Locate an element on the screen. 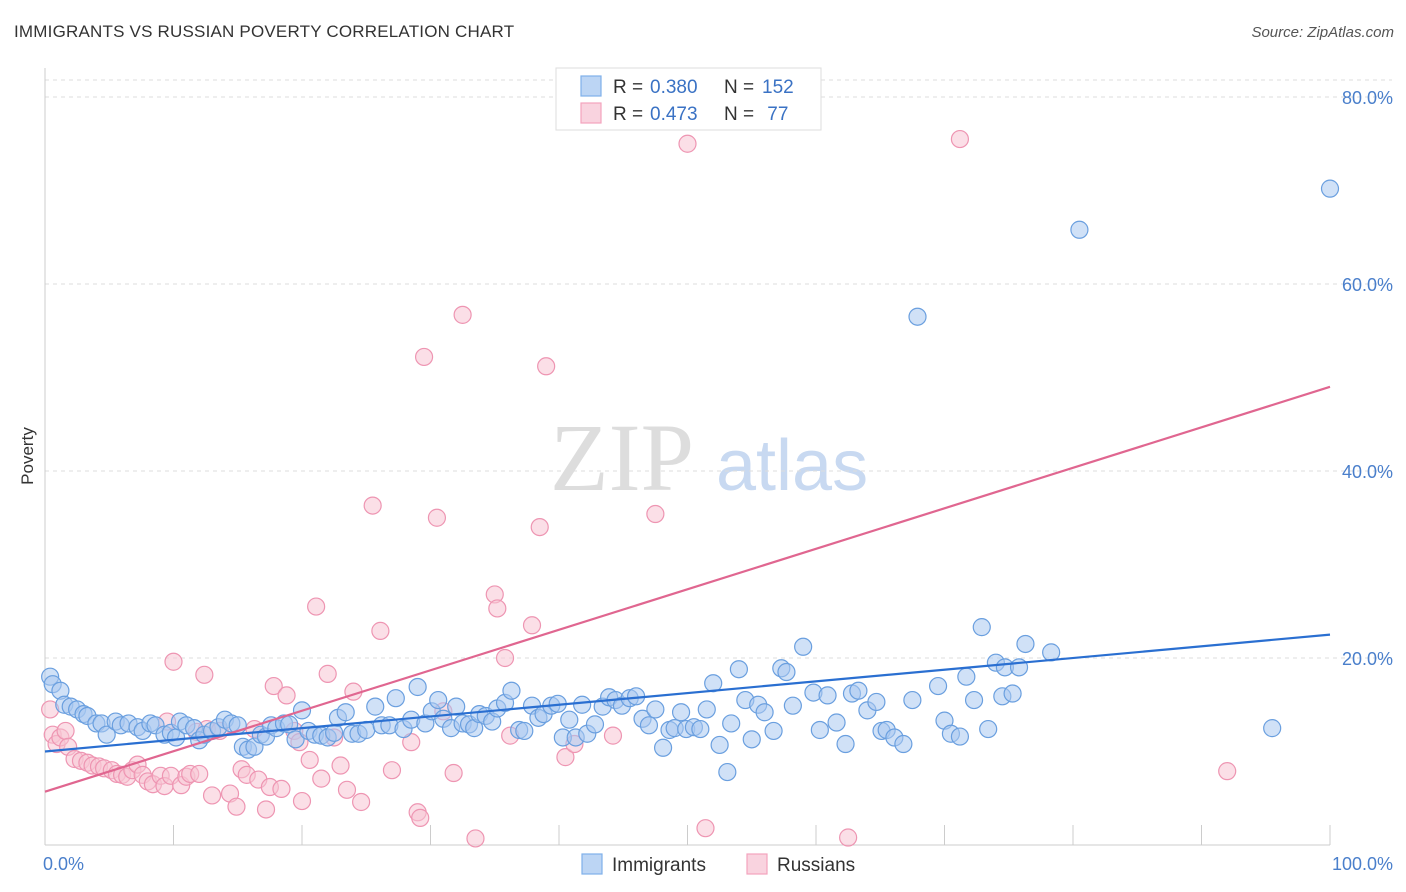 Image resolution: width=1406 pixels, height=892 pixels. legend-swatch-russians is located at coordinates (591, 113).